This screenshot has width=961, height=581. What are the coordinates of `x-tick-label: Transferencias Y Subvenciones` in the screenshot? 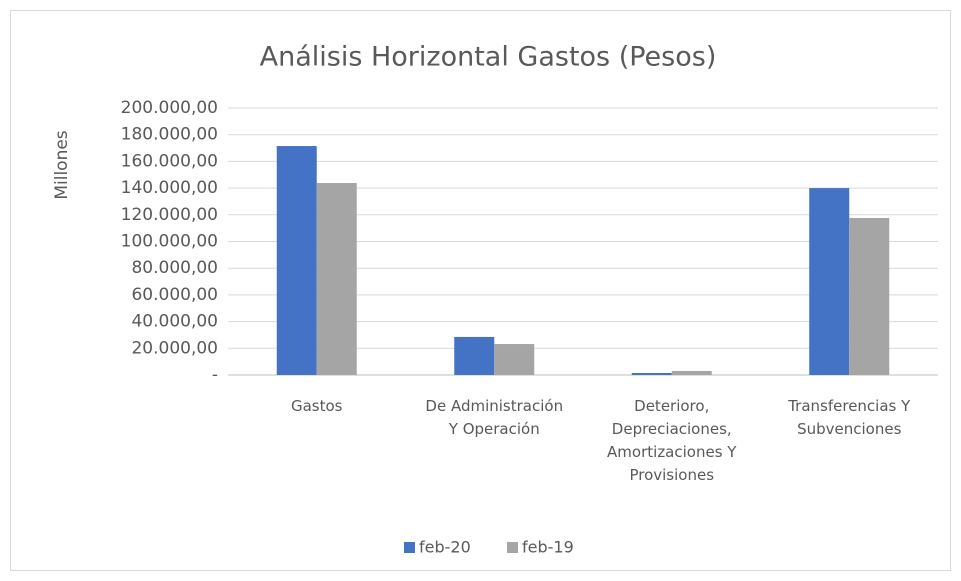 It's located at (849, 417).